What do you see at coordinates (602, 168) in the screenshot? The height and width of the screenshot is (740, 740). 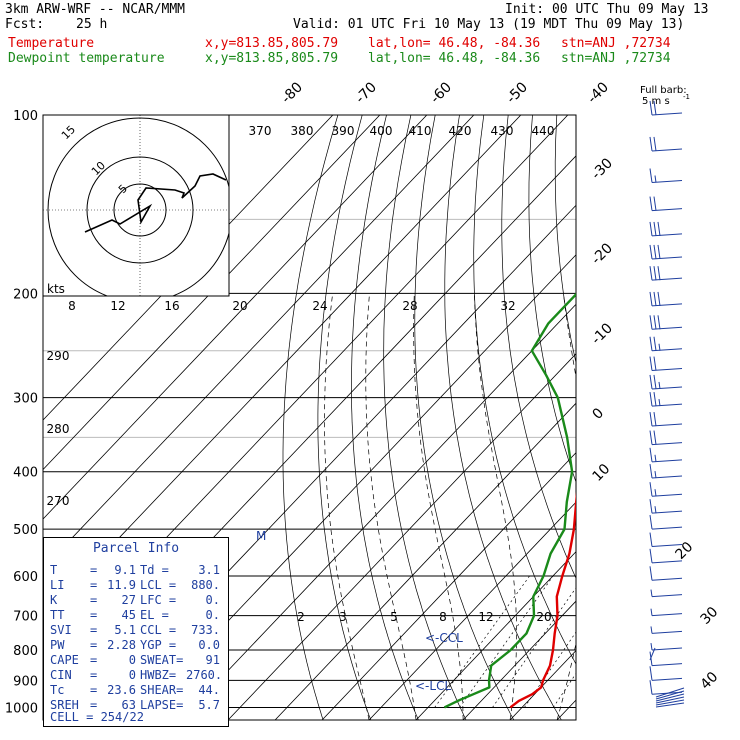 I see `temperature-tick-label: -30` at bounding box center [602, 168].